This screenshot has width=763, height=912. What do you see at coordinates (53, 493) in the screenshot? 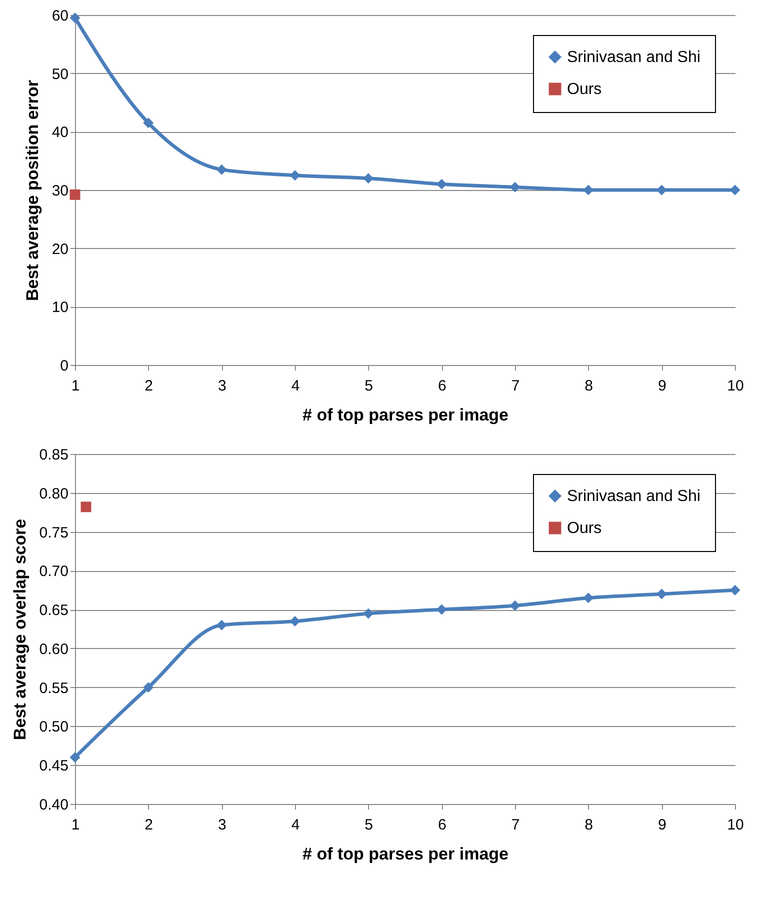
I see `y-tick-label: 0.80` at bounding box center [53, 493].